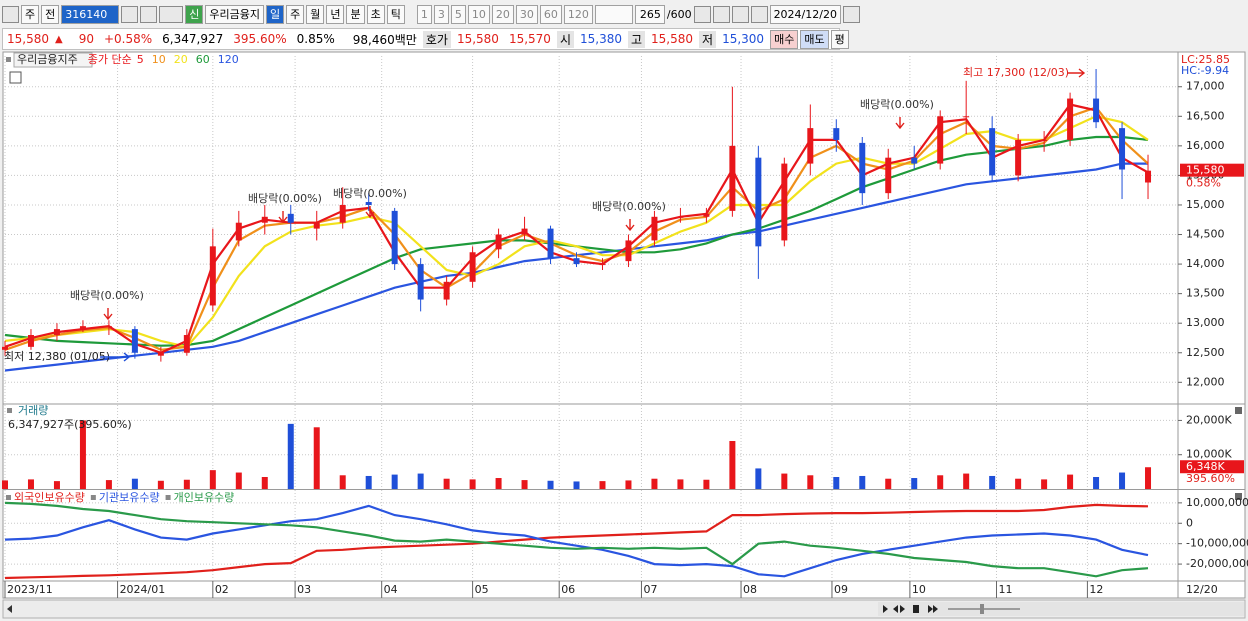 This screenshot has width=1248, height=621. I want to click on lc-label: LC:25.85, so click(1205, 59).